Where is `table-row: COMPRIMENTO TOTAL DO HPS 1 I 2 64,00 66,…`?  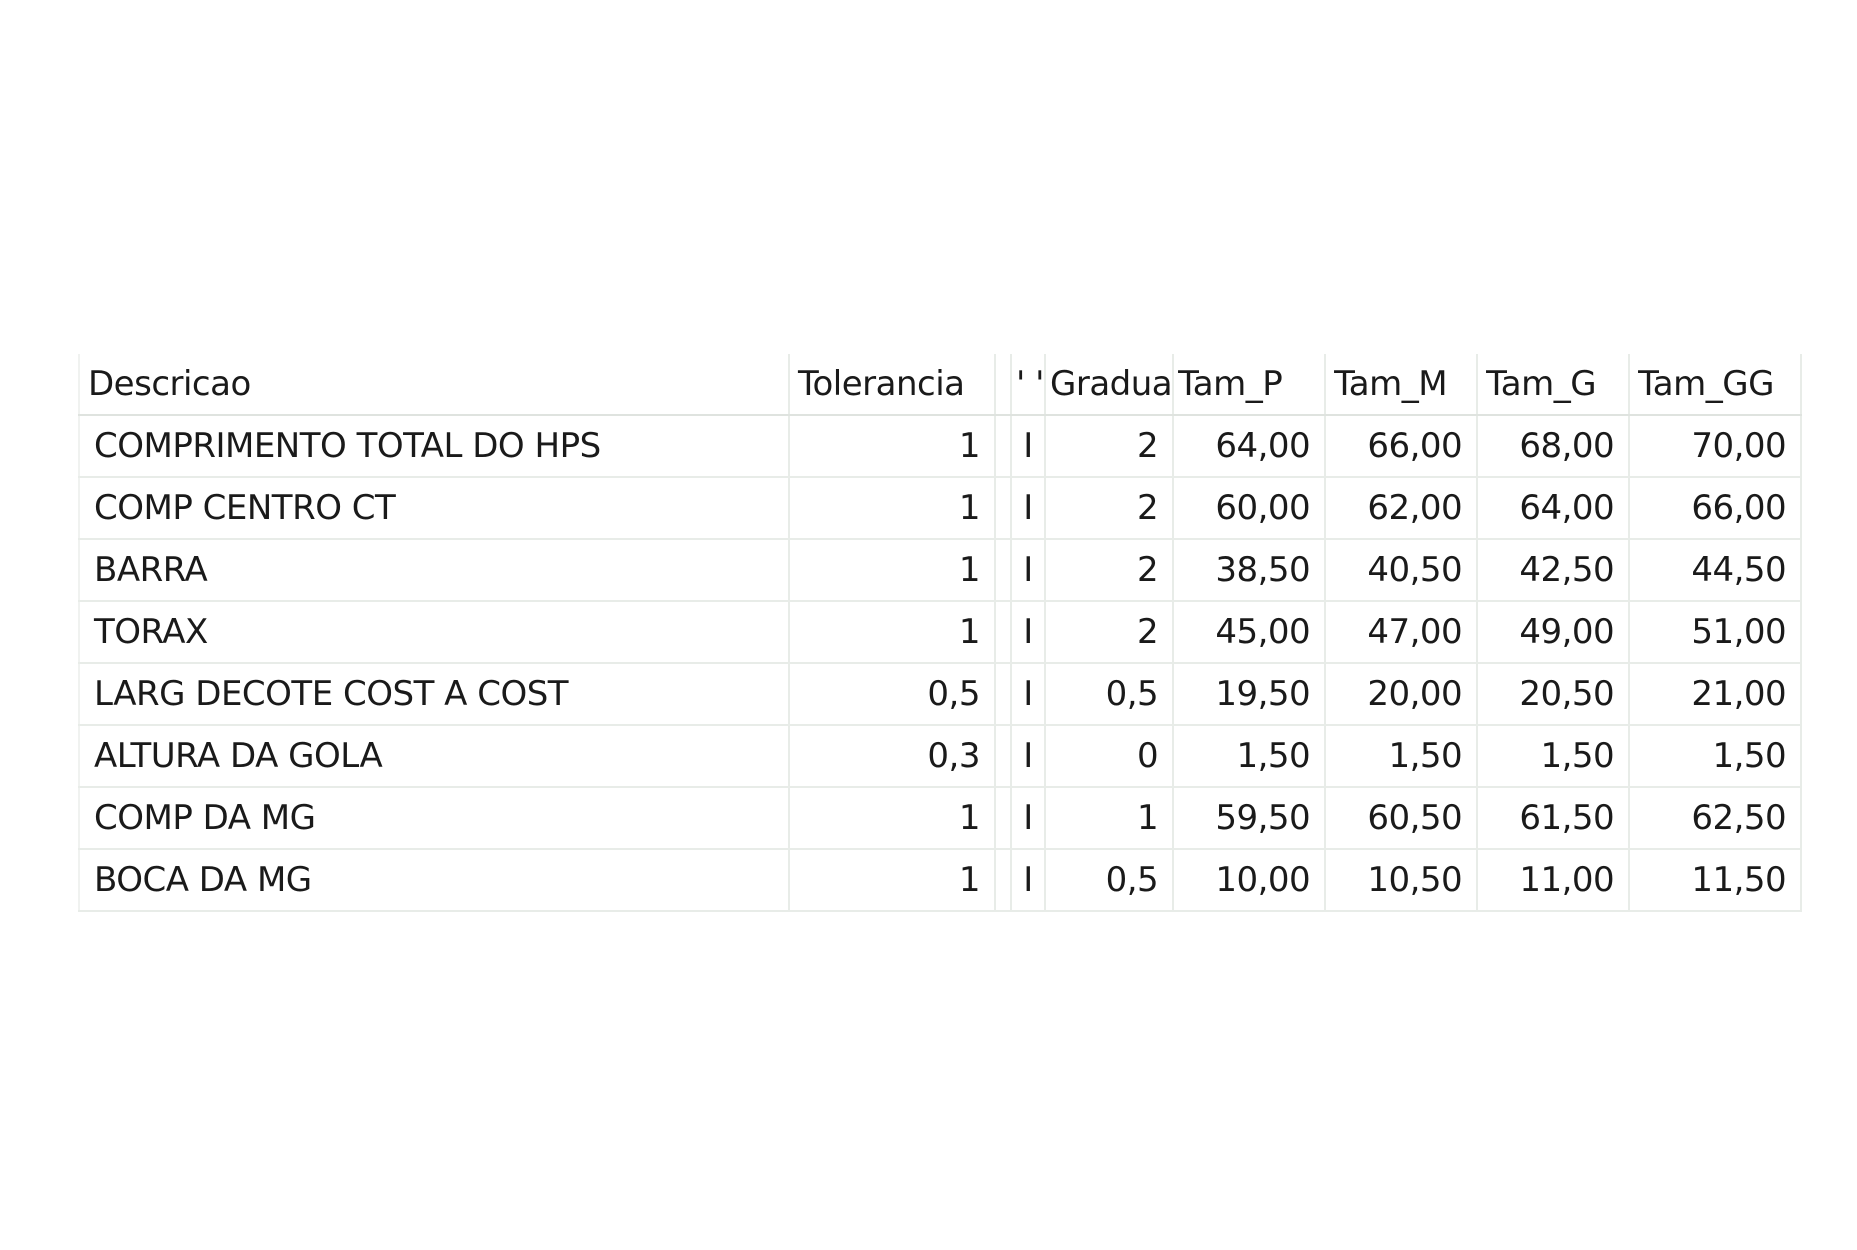 table-row: COMPRIMENTO TOTAL DO HPS 1 I 2 64,00 66,… is located at coordinates (940, 446).